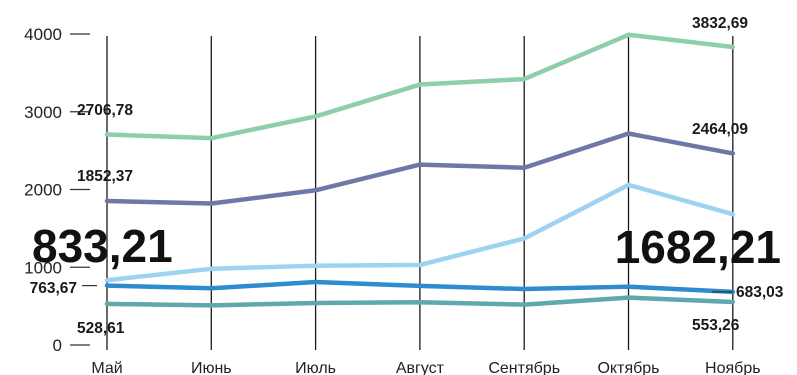 This screenshot has height=375, width=797. What do you see at coordinates (102, 246) in the screenshot?
I see `series-start-label: 833,21` at bounding box center [102, 246].